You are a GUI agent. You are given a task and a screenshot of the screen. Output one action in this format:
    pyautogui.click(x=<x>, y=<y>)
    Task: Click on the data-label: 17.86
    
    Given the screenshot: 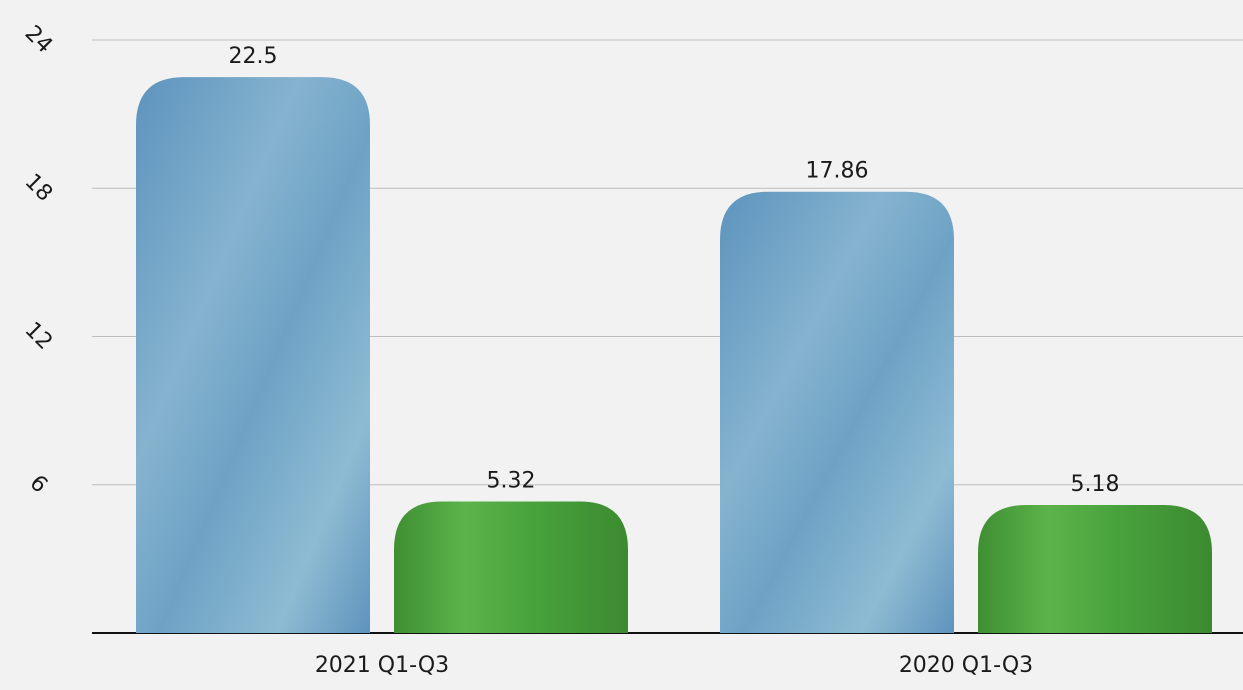 What is the action you would take?
    pyautogui.click(x=837, y=171)
    